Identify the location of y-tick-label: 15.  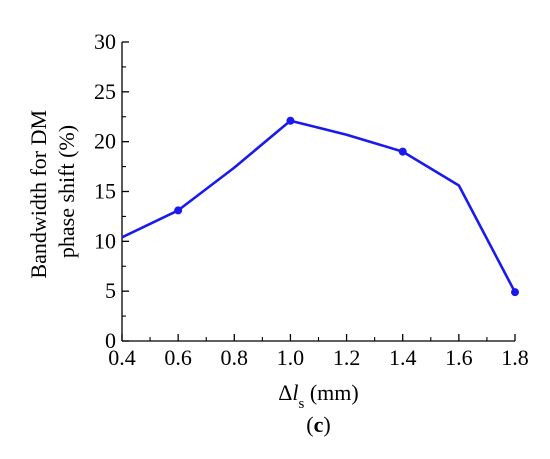
(105, 191).